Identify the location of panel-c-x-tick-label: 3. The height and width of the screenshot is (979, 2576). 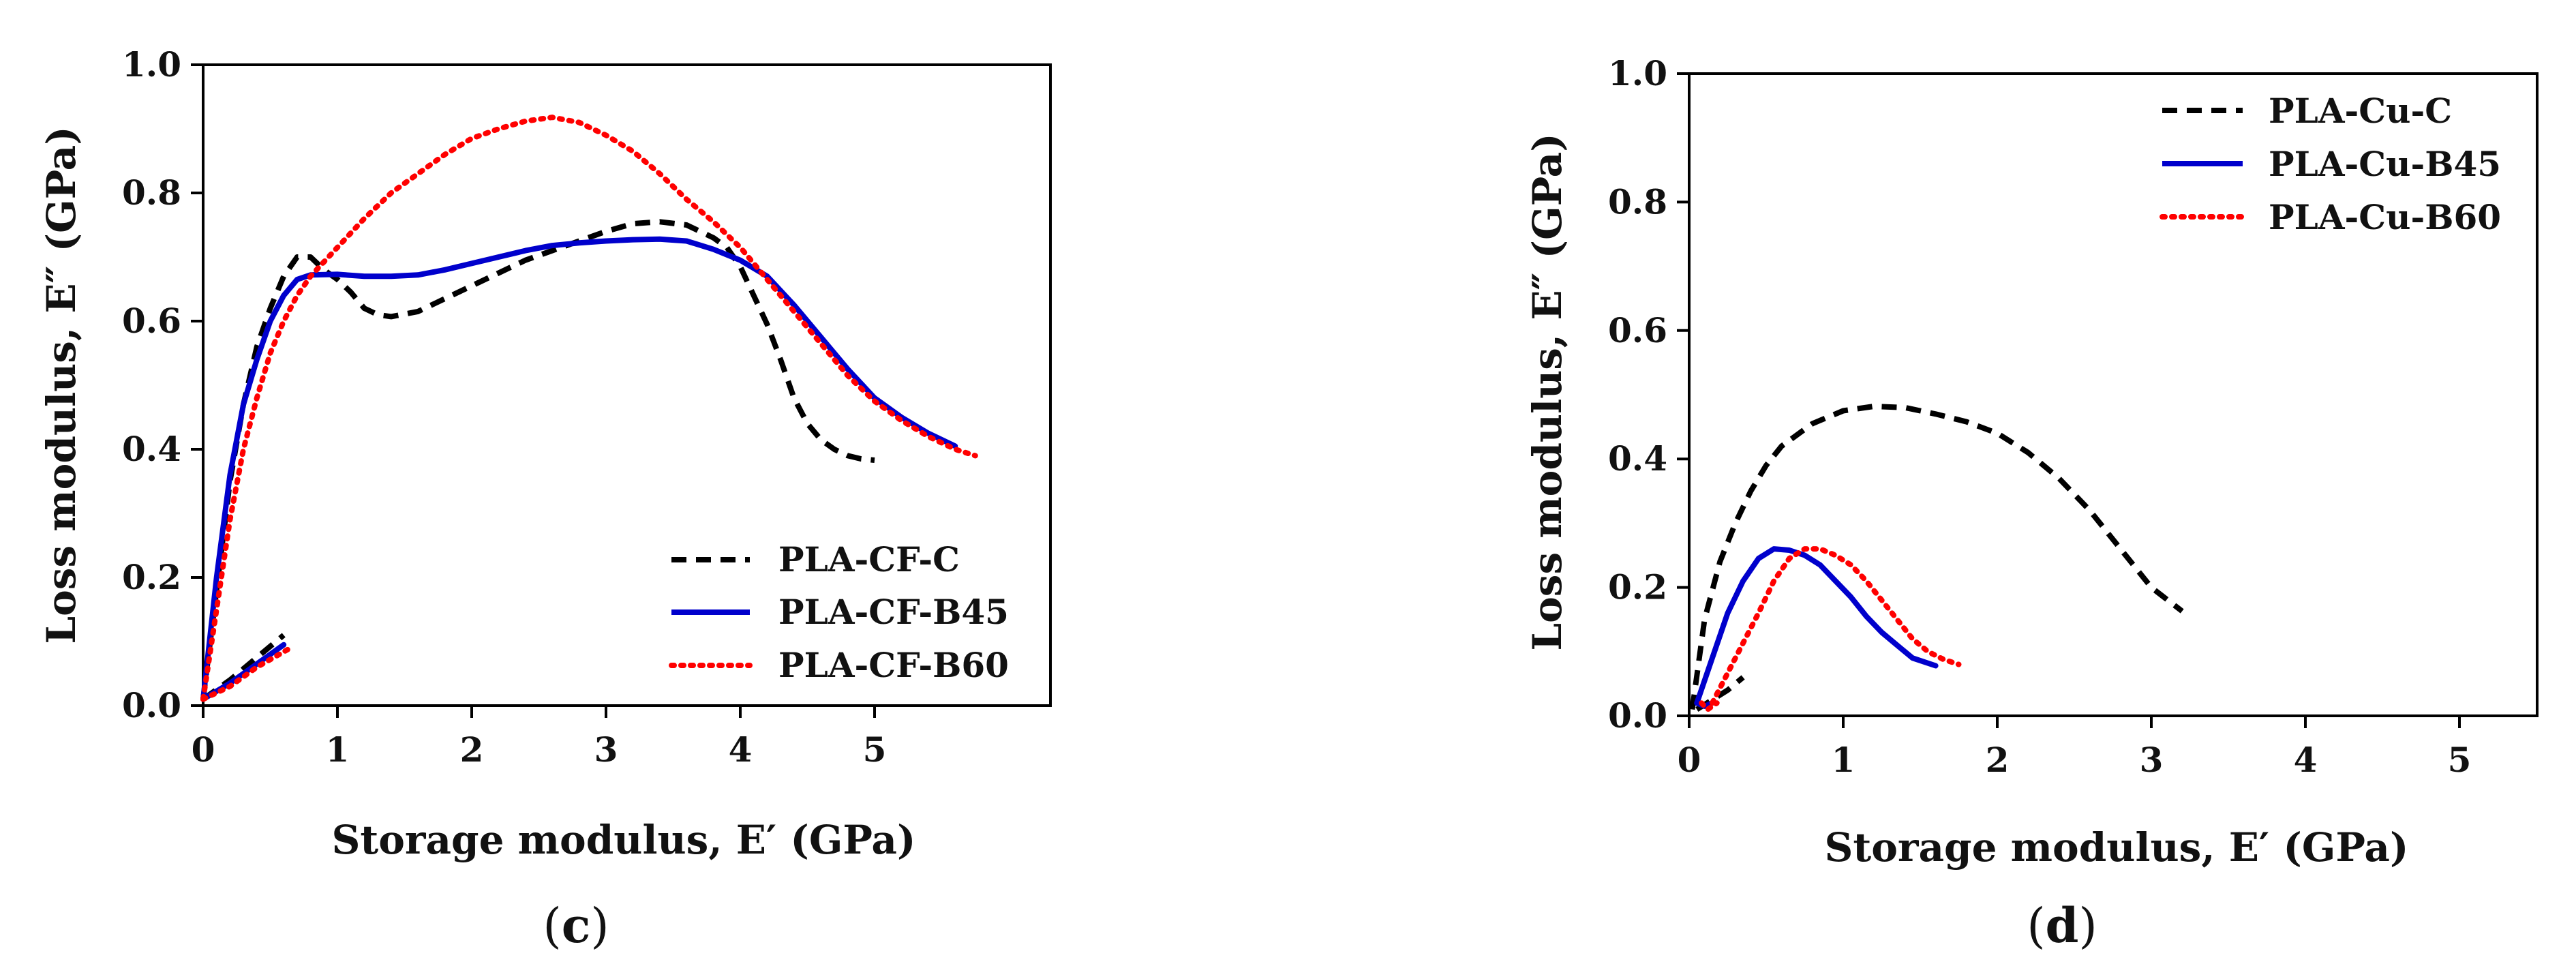
(606, 749).